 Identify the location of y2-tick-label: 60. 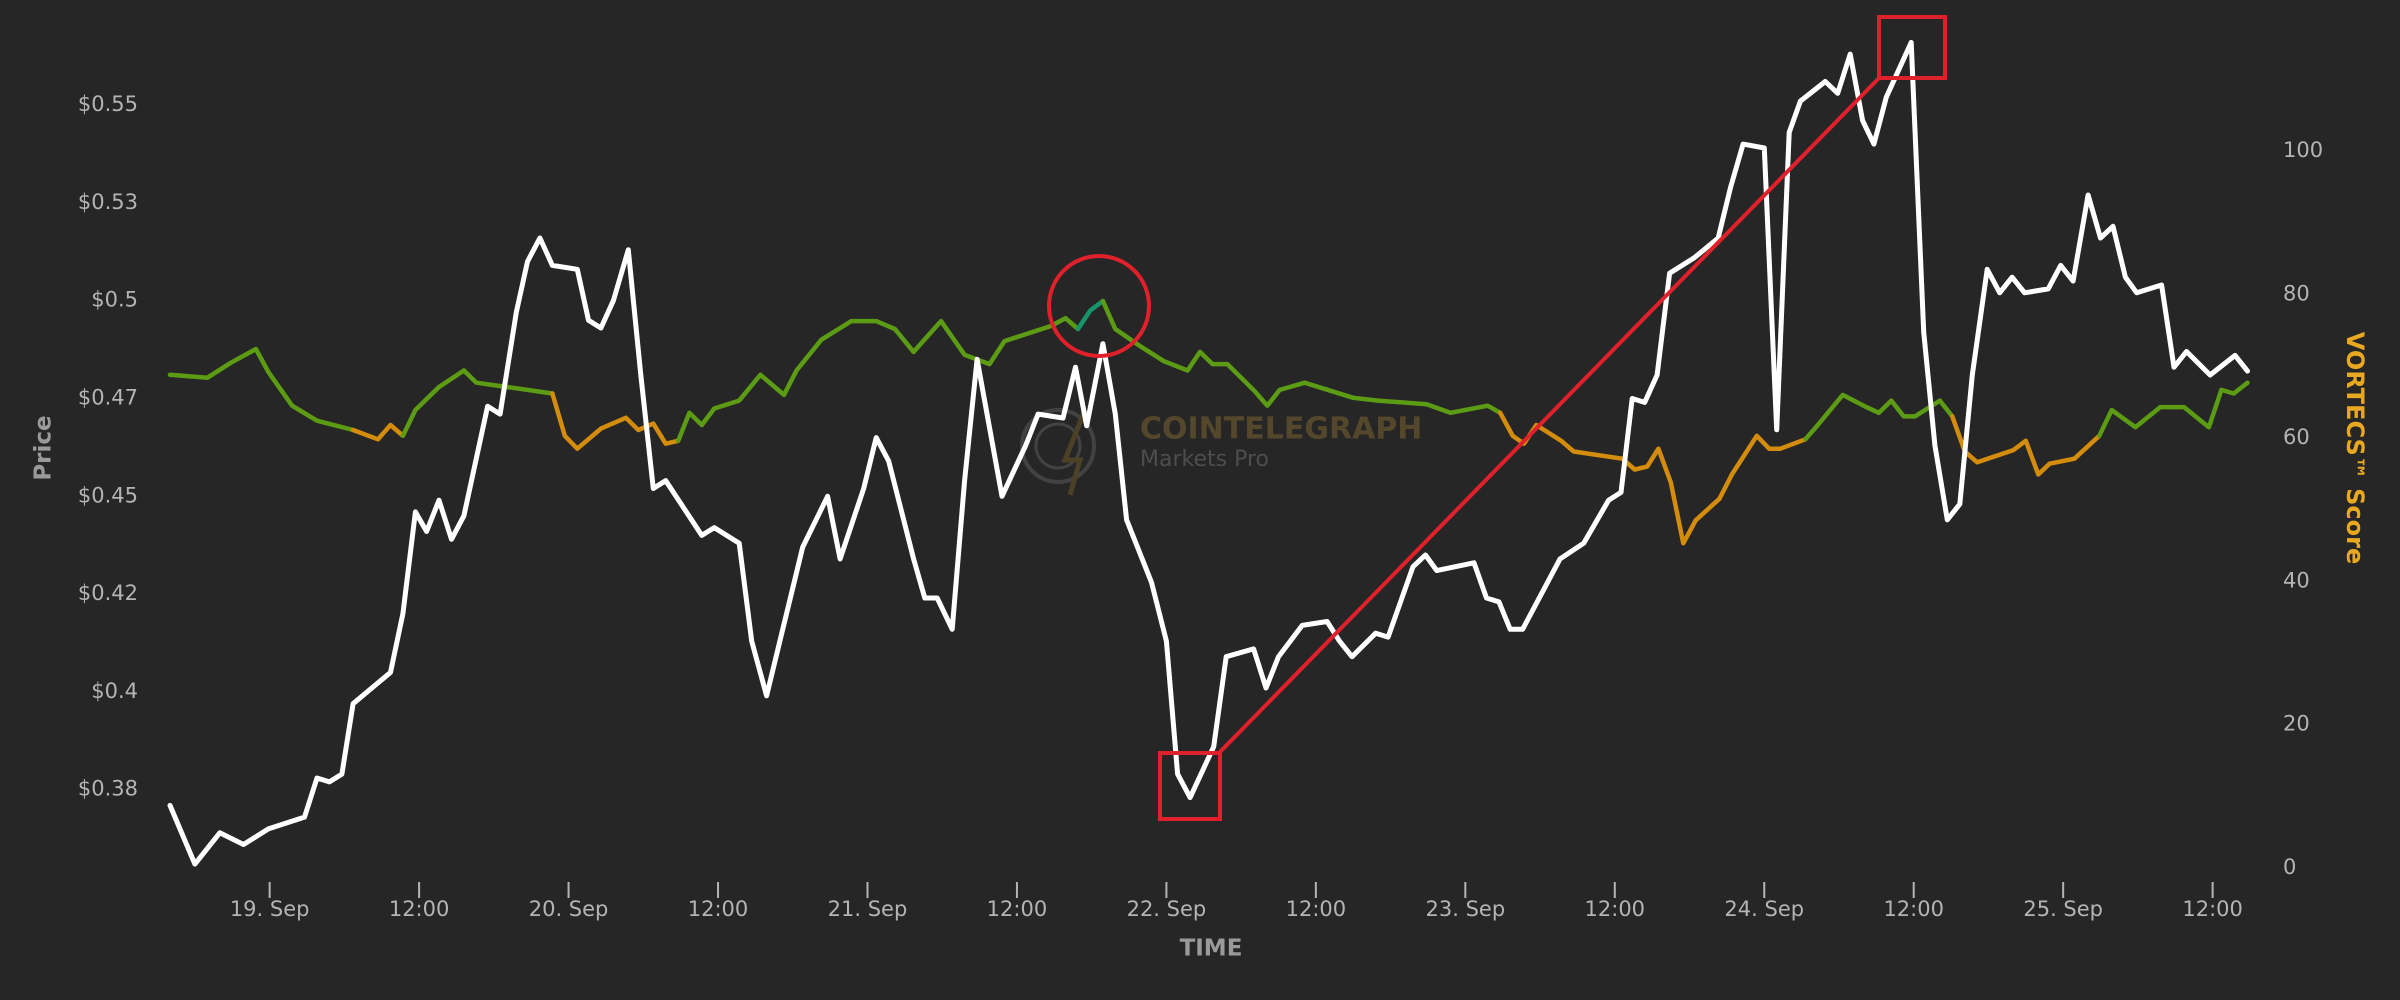
(2296, 437).